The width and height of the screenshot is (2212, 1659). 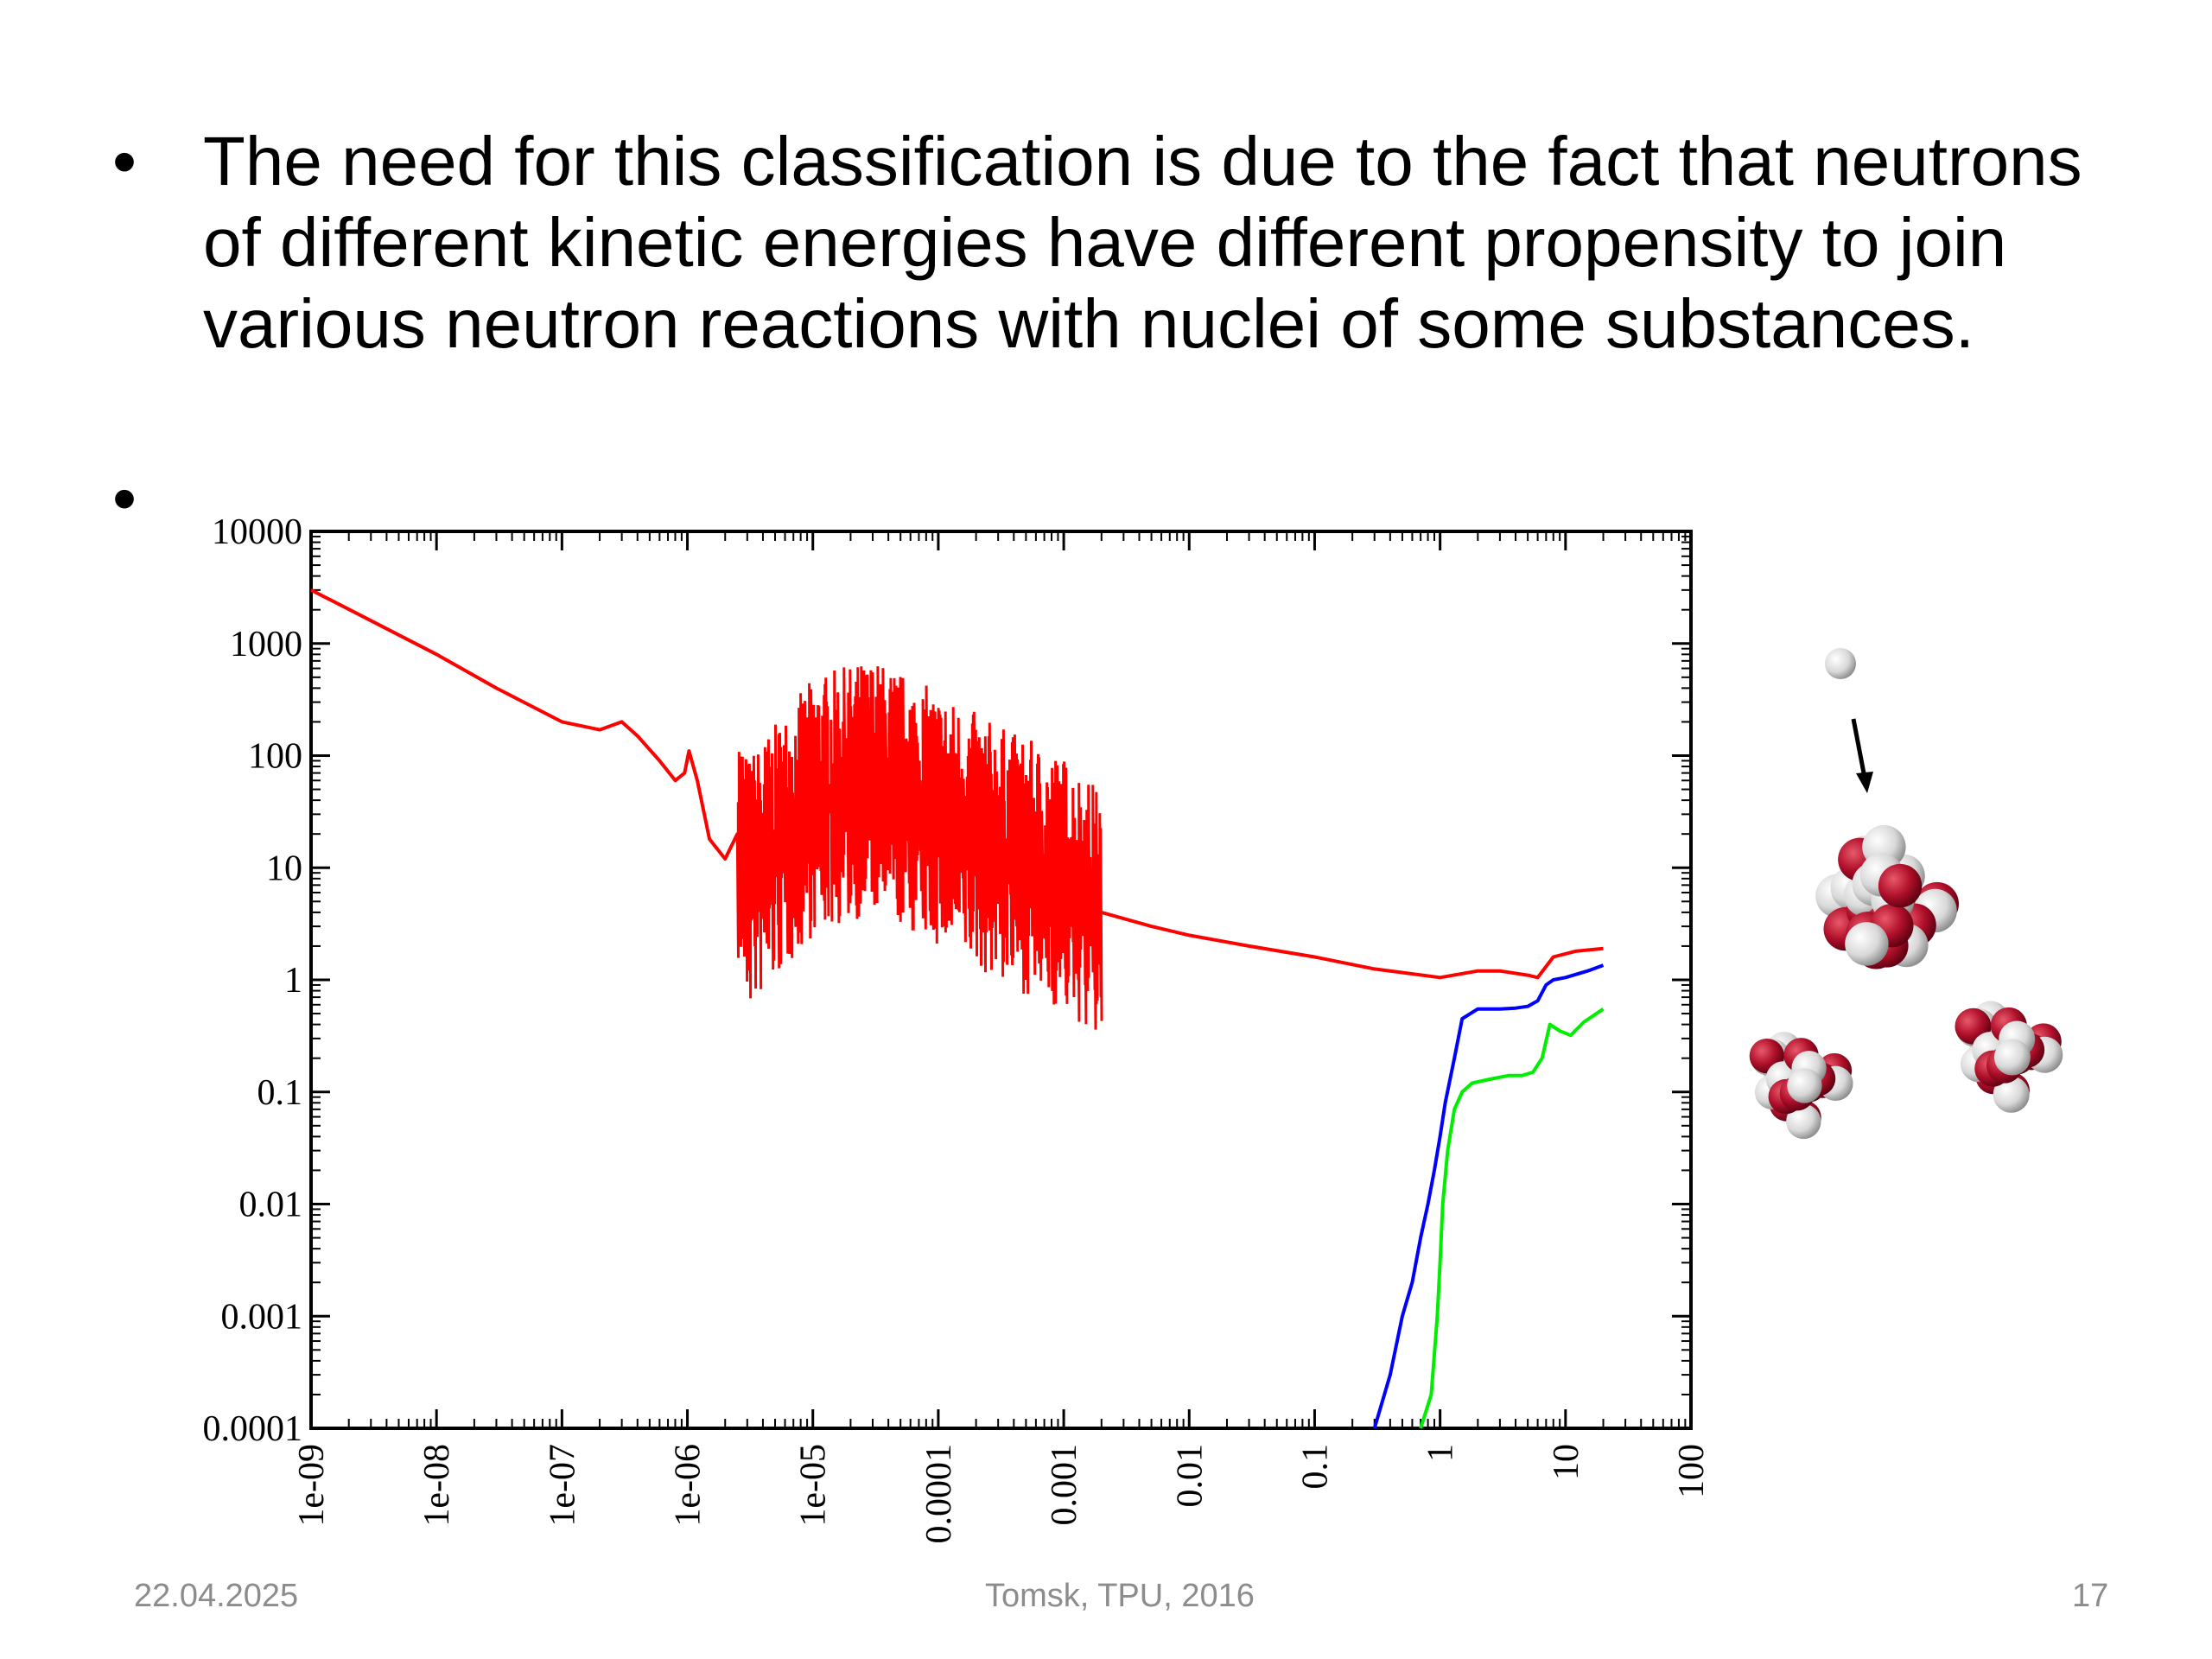 I want to click on nucleus-illustration, so click(x=1906, y=894).